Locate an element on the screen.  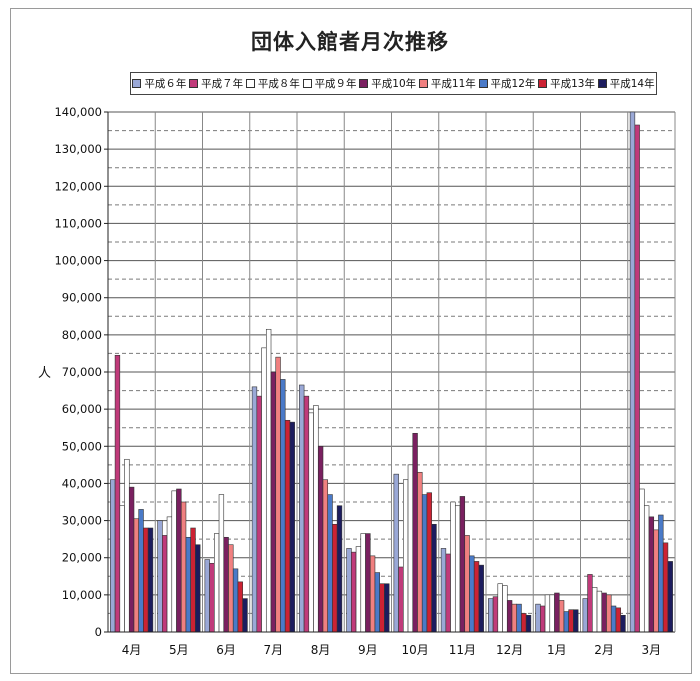
legend-item: 平成12年 is located at coordinates (507, 83).